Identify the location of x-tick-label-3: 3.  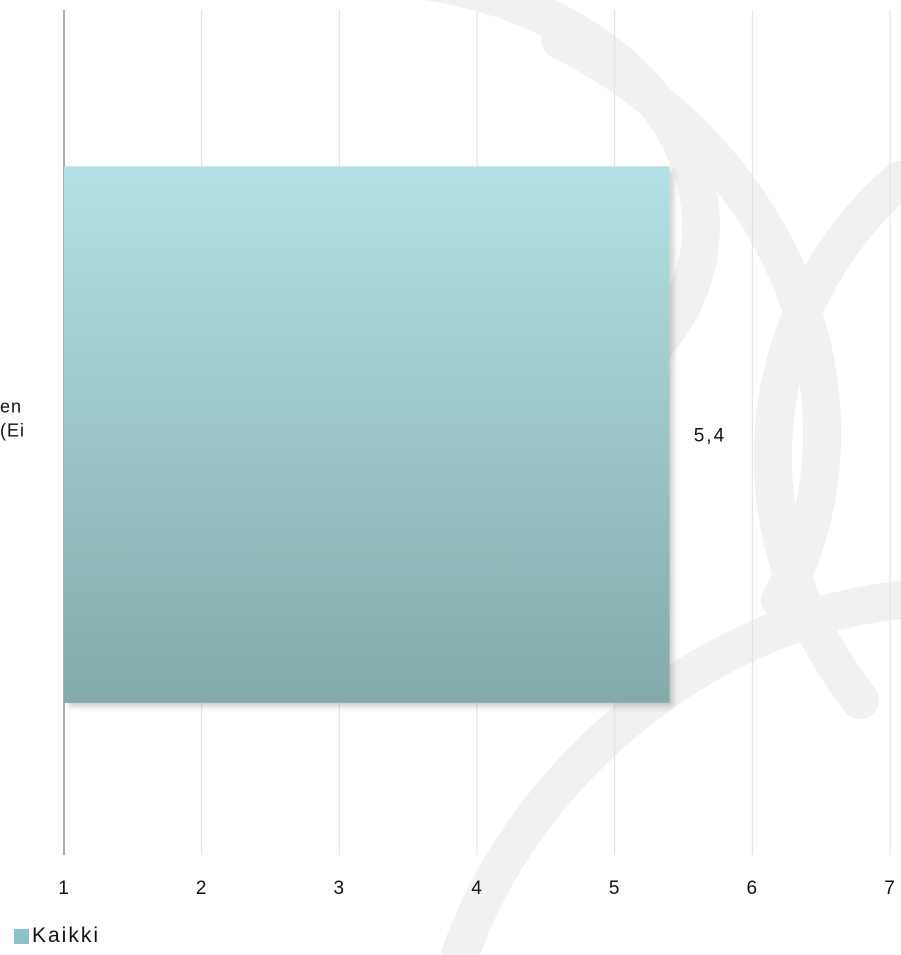
(340, 888).